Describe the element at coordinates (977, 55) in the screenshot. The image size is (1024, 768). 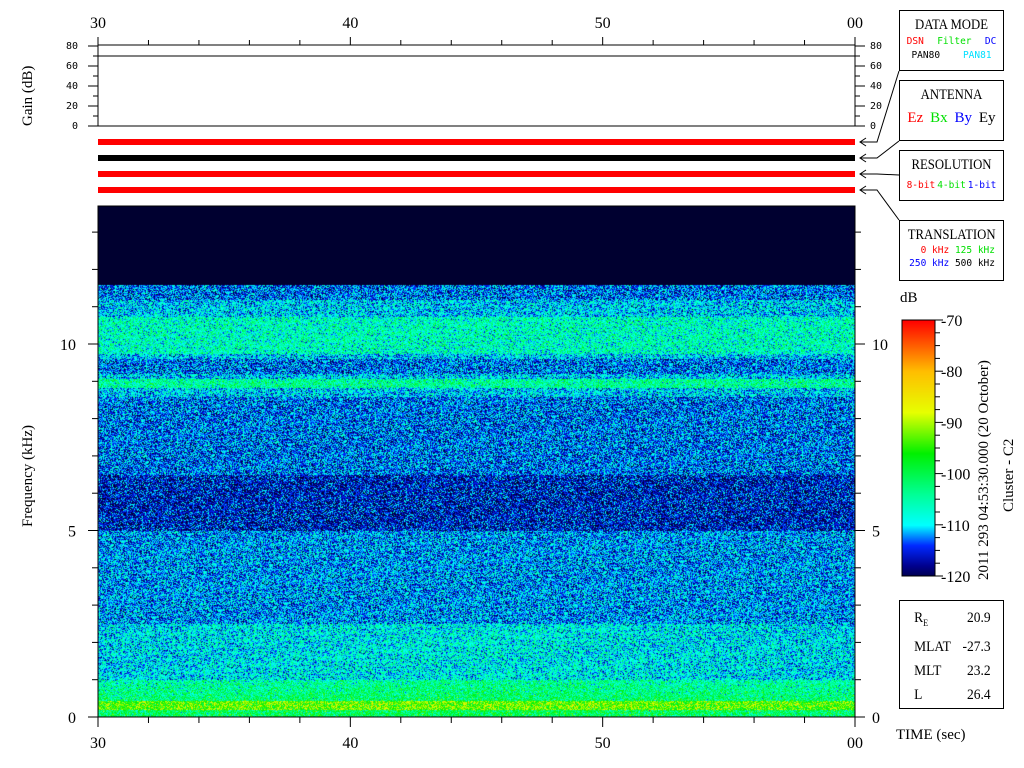
I see `mode-pan81: PAN81` at that location.